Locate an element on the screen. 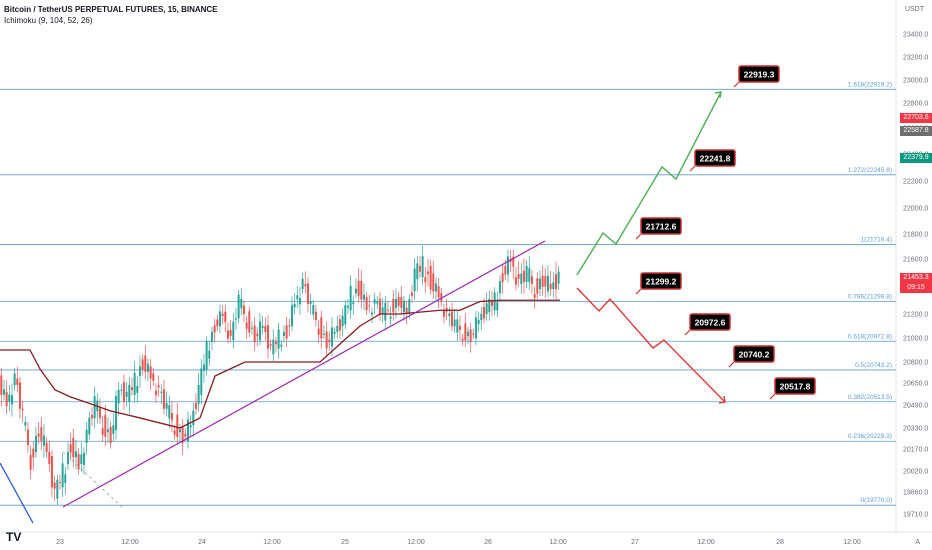 The width and height of the screenshot is (932, 550). y-tick-label: 20650.0 is located at coordinates (915, 384).